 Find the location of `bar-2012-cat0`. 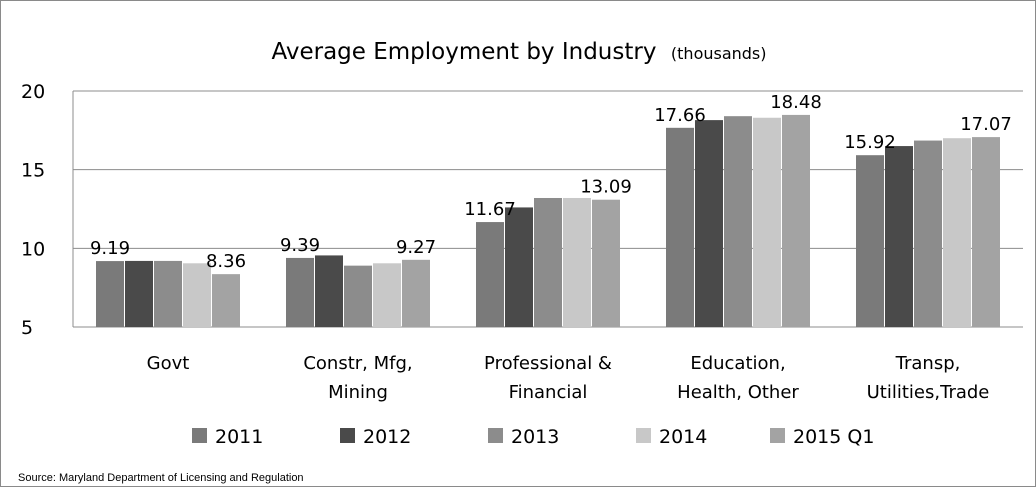

bar-2012-cat0 is located at coordinates (139, 293).